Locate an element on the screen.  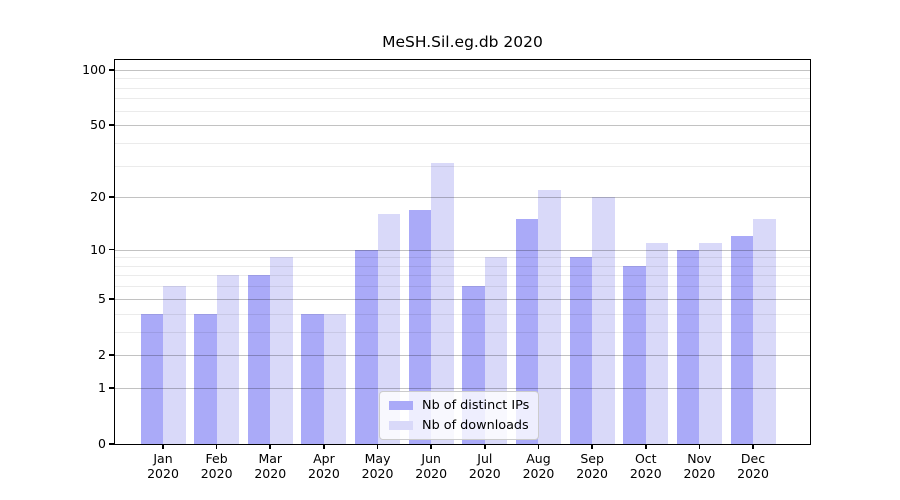
x-tick-label-mar: Mar 2020 is located at coordinates (270, 466).